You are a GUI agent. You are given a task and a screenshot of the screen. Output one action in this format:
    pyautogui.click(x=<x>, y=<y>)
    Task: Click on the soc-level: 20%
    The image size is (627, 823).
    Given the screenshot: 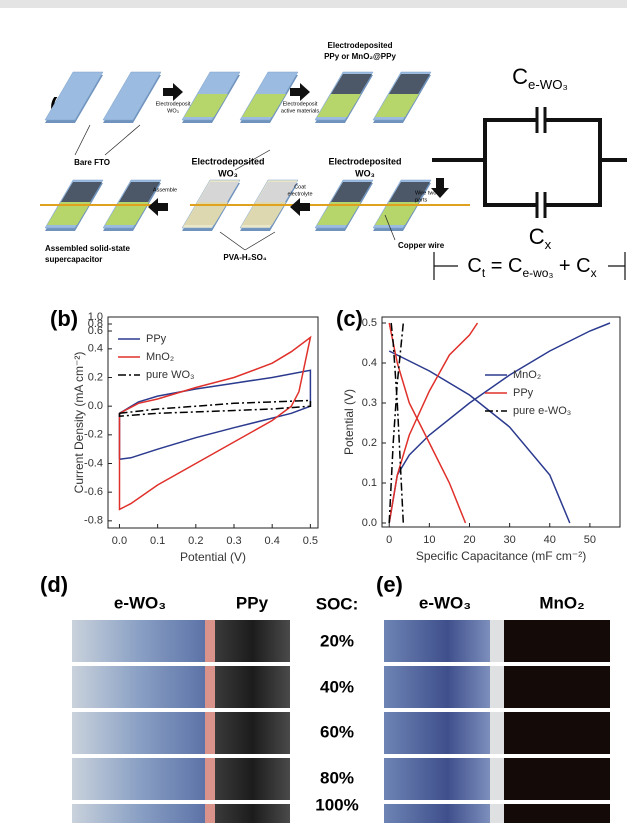 What is the action you would take?
    pyautogui.click(x=337, y=640)
    